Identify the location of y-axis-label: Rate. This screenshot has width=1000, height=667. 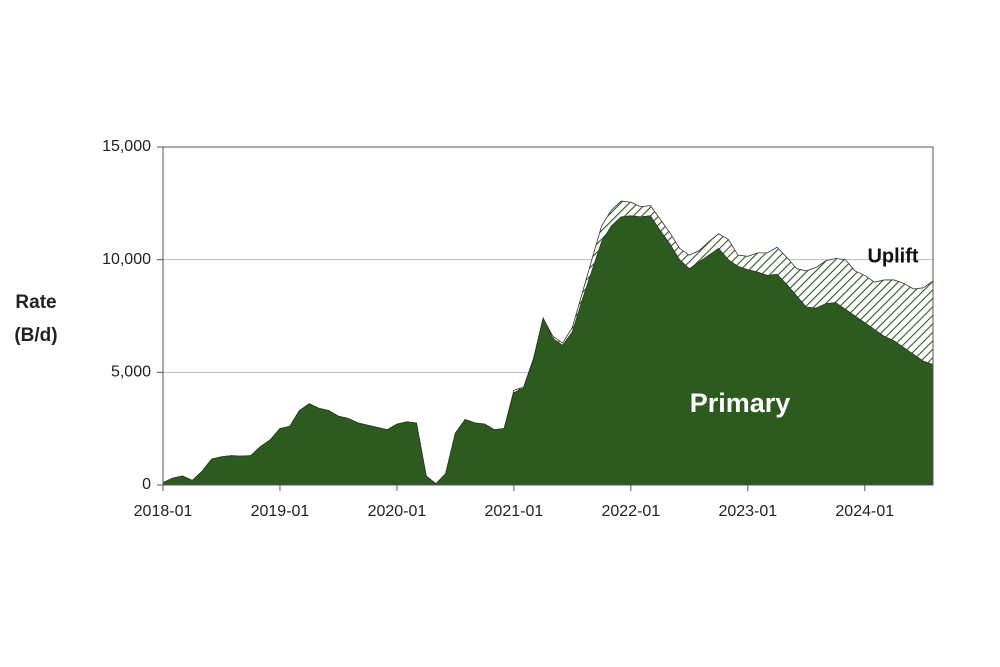
(35, 302).